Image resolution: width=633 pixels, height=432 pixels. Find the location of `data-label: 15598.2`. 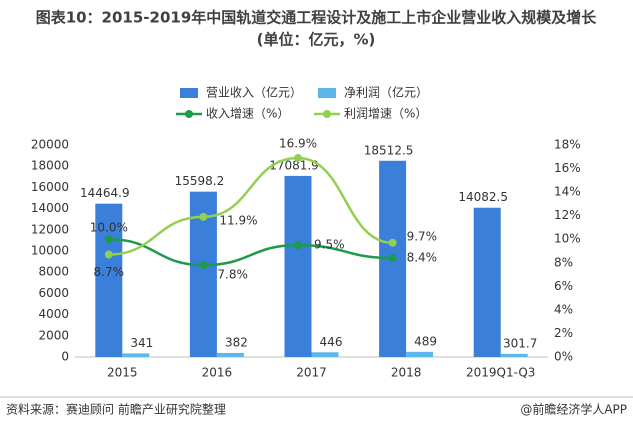

data-label: 15598.2 is located at coordinates (200, 181).